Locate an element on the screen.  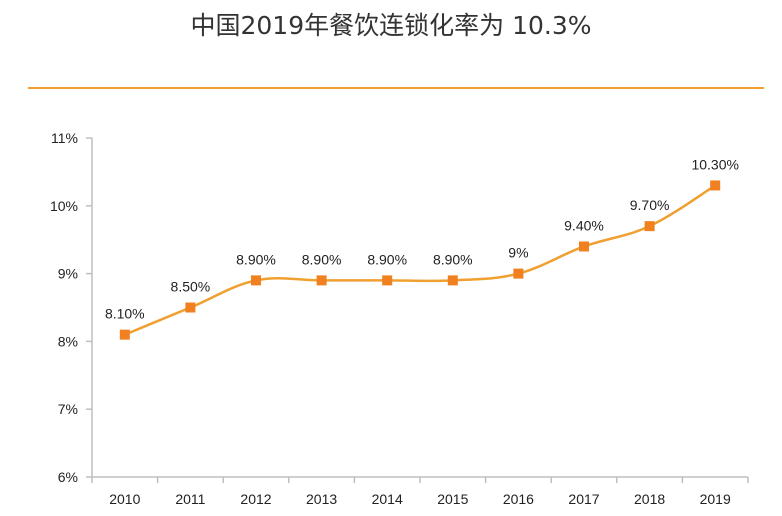
x-tick-label: 2013 is located at coordinates (321, 499).